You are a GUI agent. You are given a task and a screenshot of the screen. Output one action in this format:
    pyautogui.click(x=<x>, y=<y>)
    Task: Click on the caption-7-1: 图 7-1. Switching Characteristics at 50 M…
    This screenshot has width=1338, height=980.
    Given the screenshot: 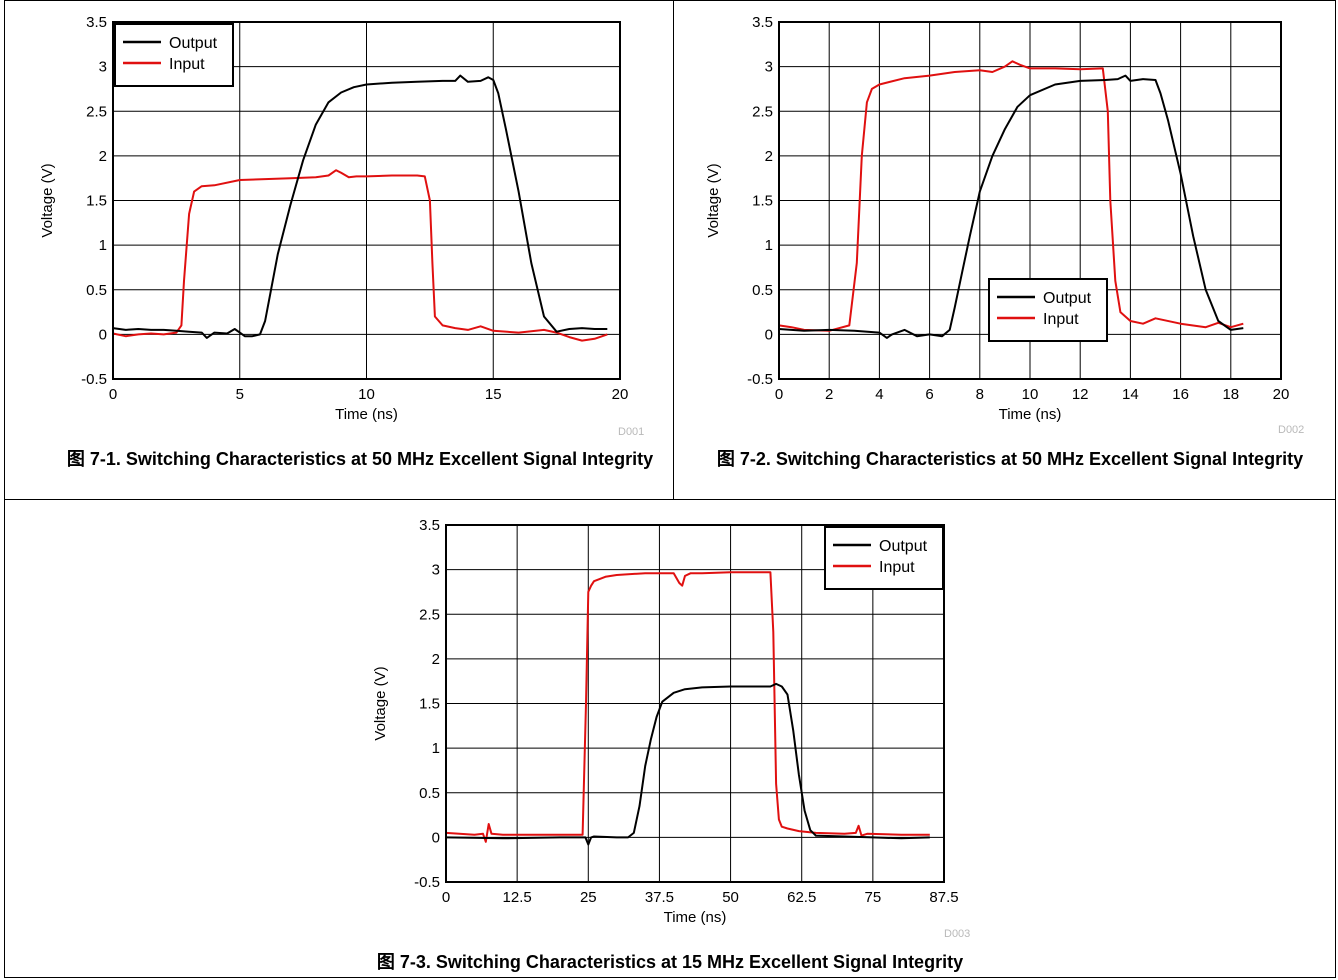 What is the action you would take?
    pyautogui.click(x=360, y=459)
    